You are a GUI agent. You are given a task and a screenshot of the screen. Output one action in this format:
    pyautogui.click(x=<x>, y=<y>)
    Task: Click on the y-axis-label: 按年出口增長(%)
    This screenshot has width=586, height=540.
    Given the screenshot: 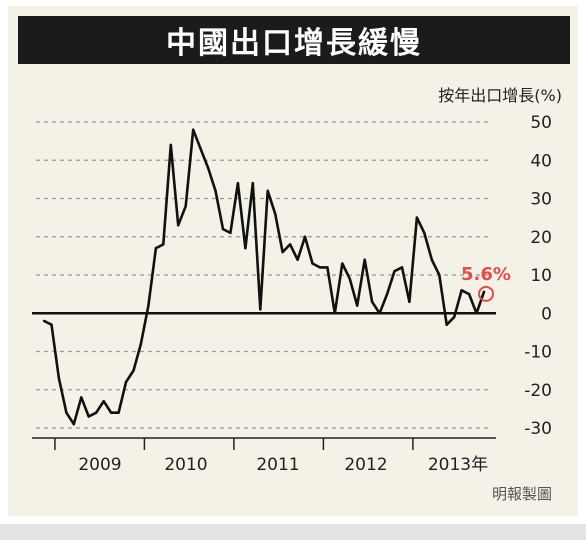 What is the action you would take?
    pyautogui.click(x=500, y=95)
    